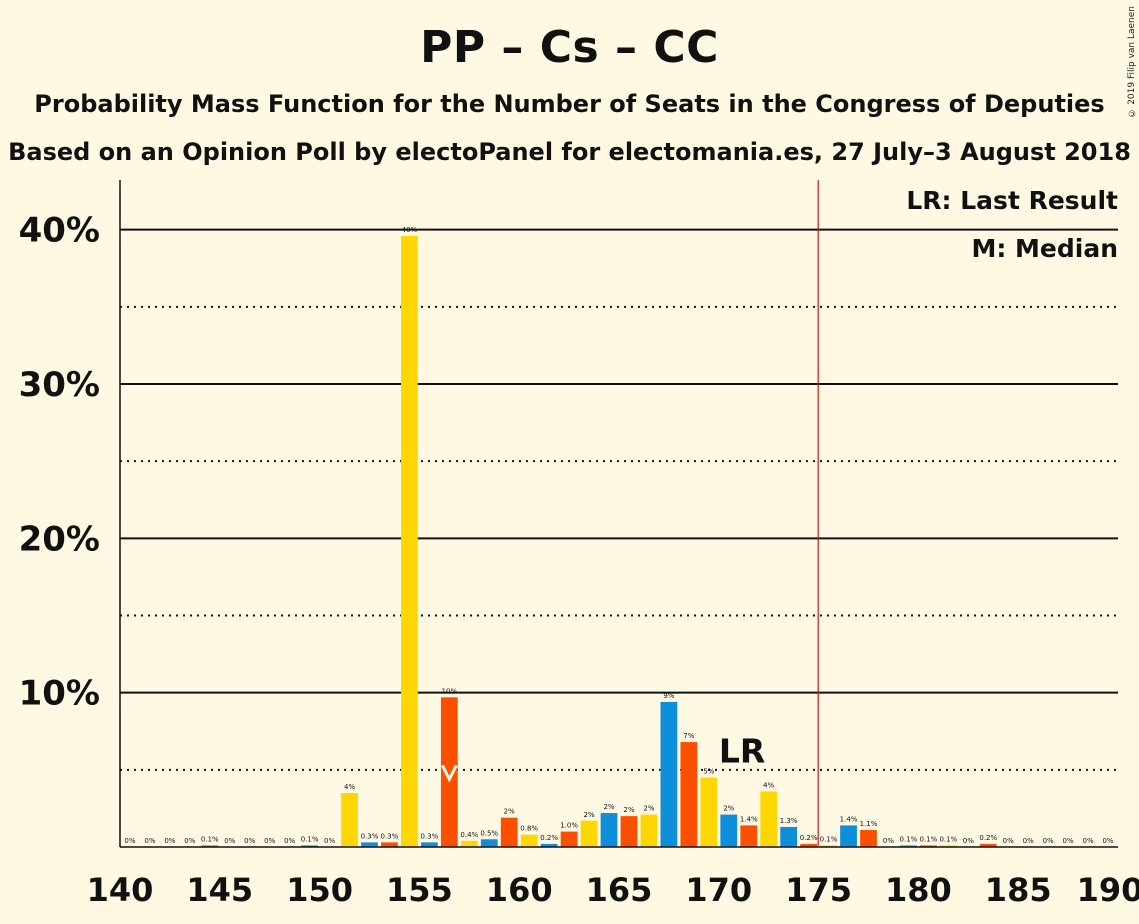  I want to click on data-label-189: 0%, so click(1088, 841).